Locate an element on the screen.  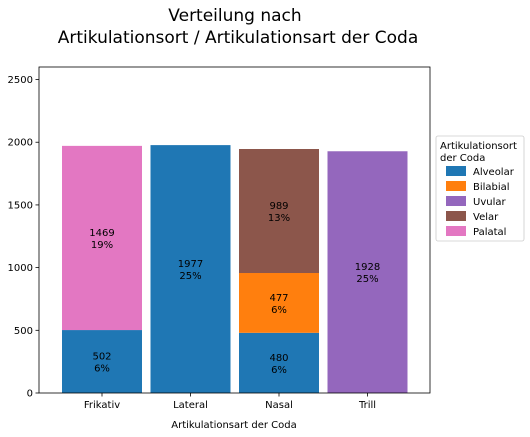
legend-swatch-bilabial is located at coordinates (456, 186).